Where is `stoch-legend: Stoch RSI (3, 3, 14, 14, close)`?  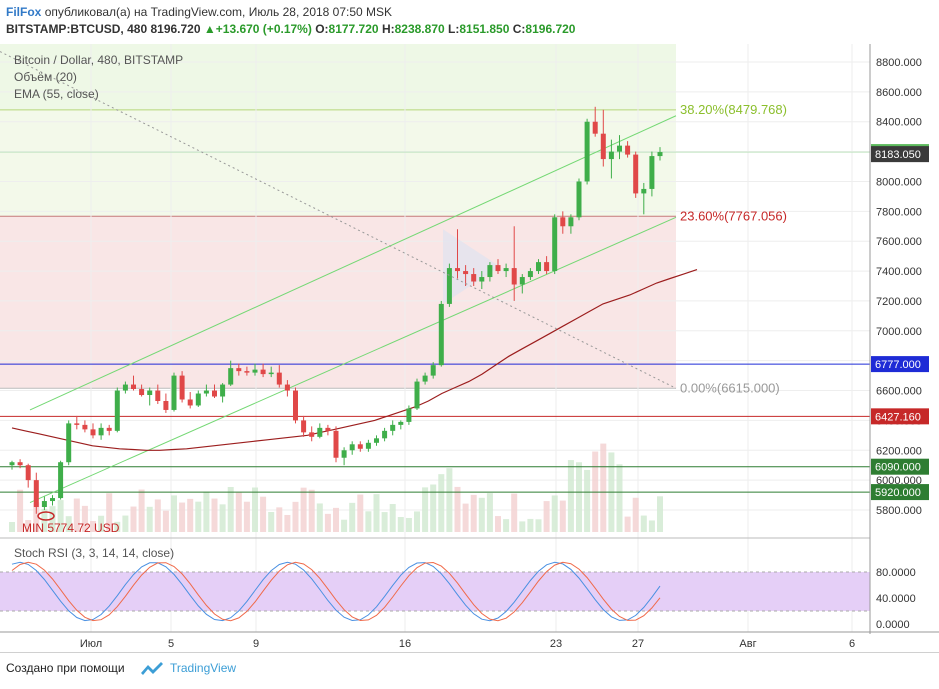 stoch-legend: Stoch RSI (3, 3, 14, 14, close) is located at coordinates (94, 553).